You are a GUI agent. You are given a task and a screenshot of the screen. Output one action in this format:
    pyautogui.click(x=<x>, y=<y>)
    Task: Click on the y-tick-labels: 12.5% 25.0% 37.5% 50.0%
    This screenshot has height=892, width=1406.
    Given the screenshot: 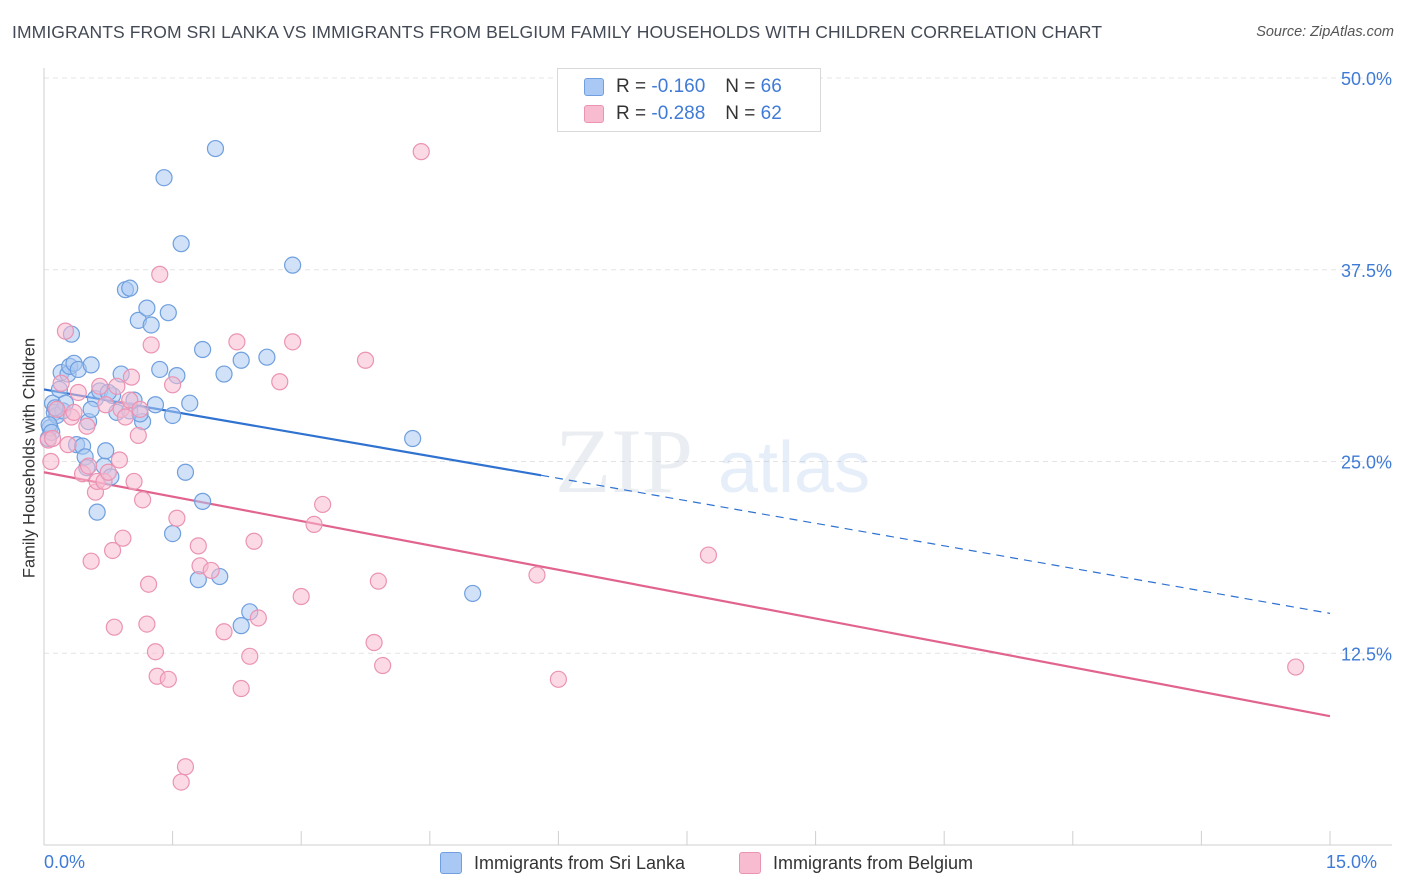 What is the action you would take?
    pyautogui.click(x=1366, y=366)
    